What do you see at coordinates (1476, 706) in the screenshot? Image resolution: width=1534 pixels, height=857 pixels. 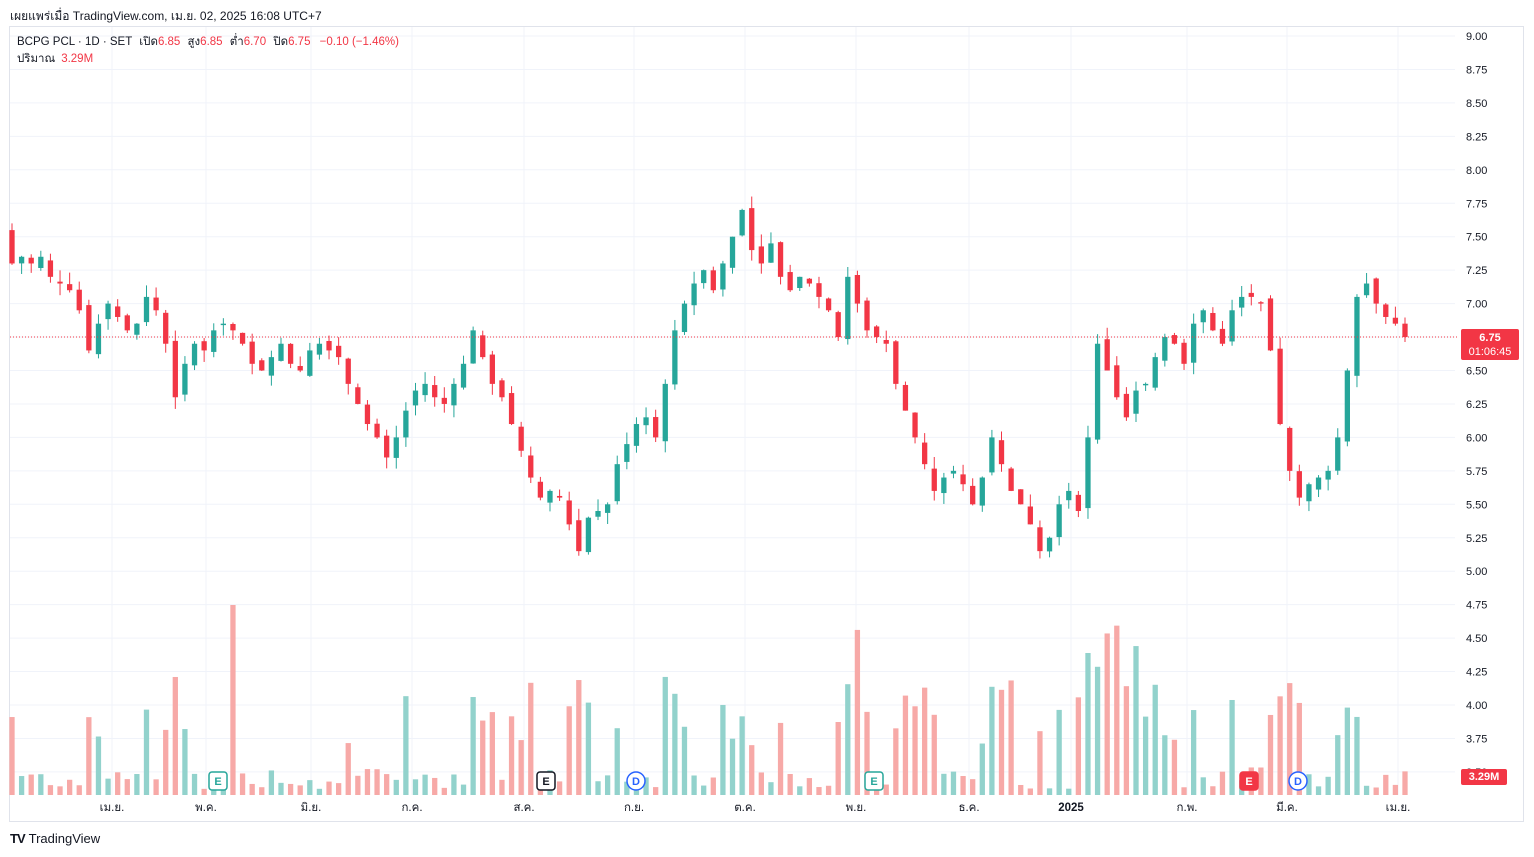 I see `y-tick-label: 4.00` at bounding box center [1476, 706].